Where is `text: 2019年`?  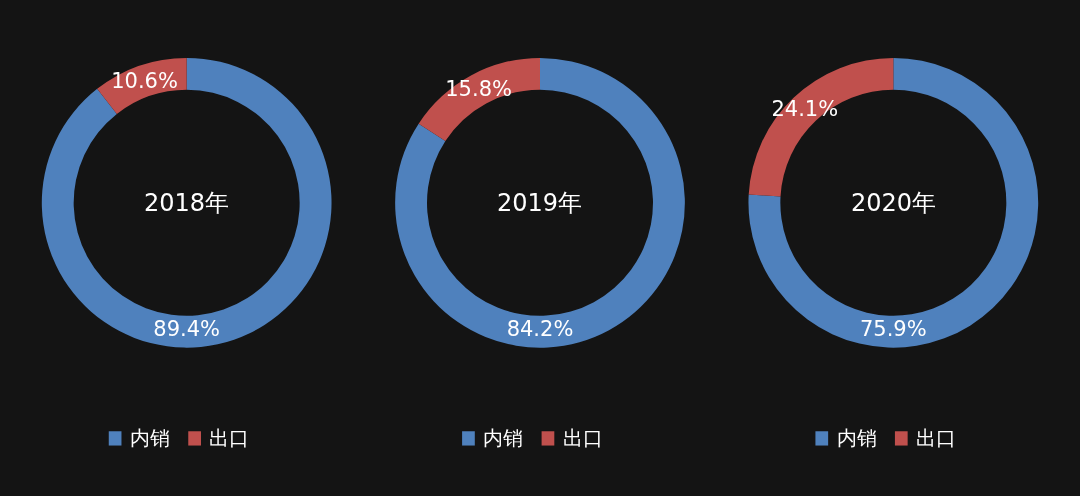 text: 2019年 is located at coordinates (540, 203).